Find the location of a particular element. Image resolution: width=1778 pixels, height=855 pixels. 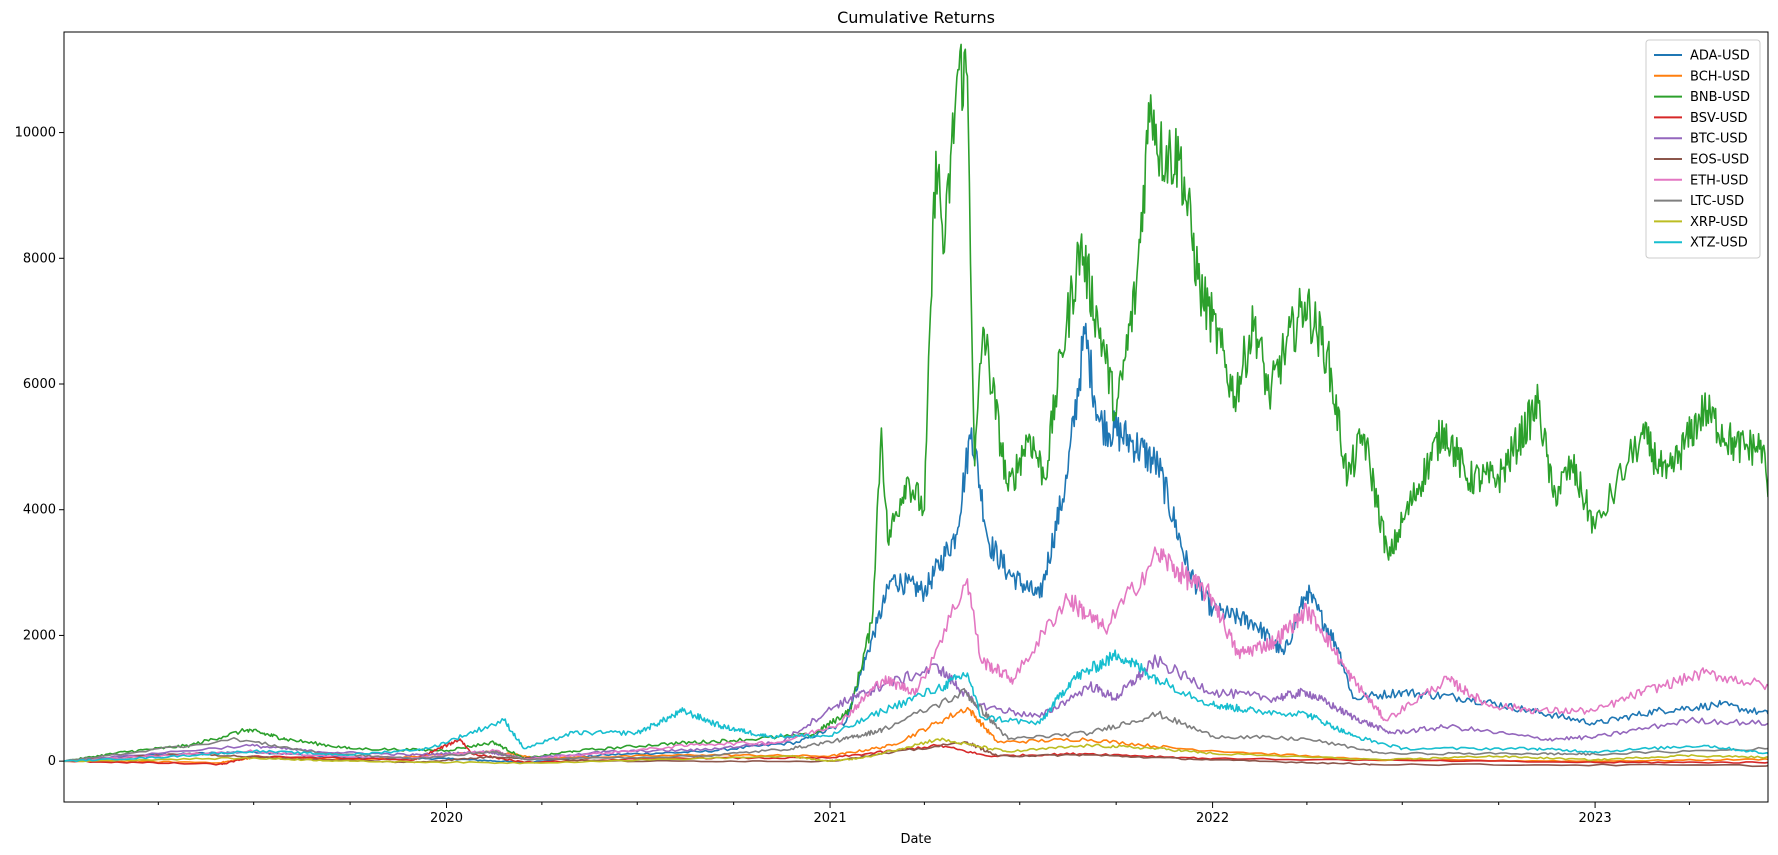

legend-label: BTC-USD is located at coordinates (1719, 139).